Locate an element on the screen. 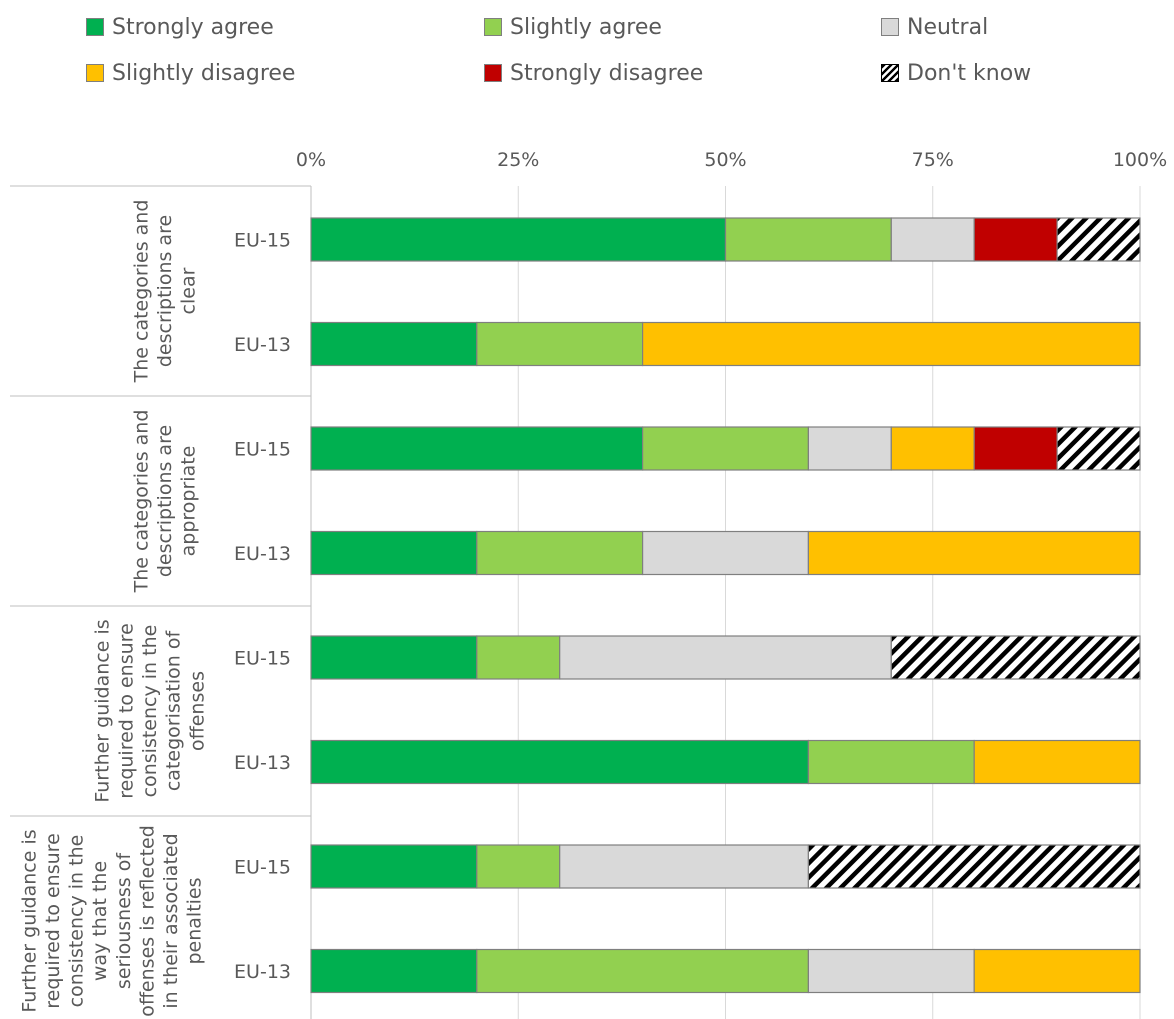 The image size is (1174, 1019). legend-item-strongly-disagree: Strongly disagree is located at coordinates (593, 73).